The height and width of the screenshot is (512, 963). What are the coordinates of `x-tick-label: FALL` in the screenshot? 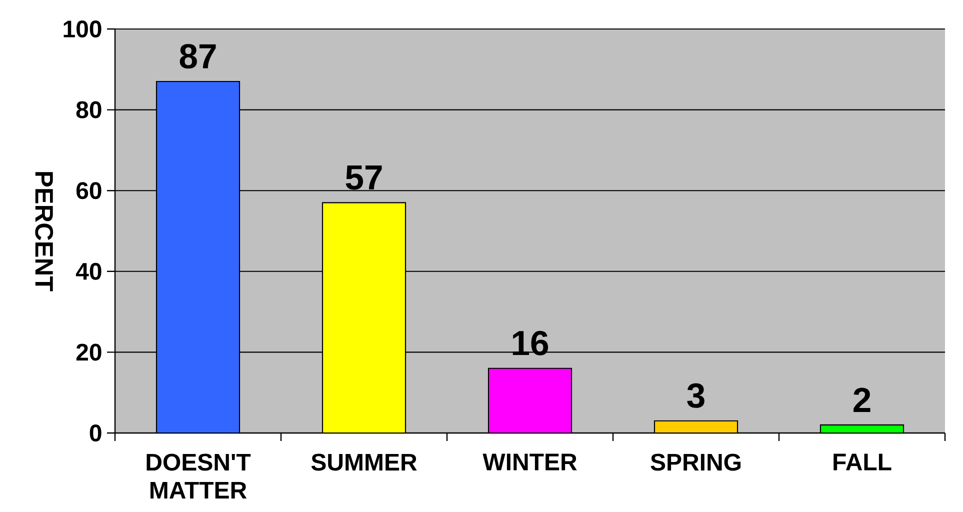 It's located at (863, 462).